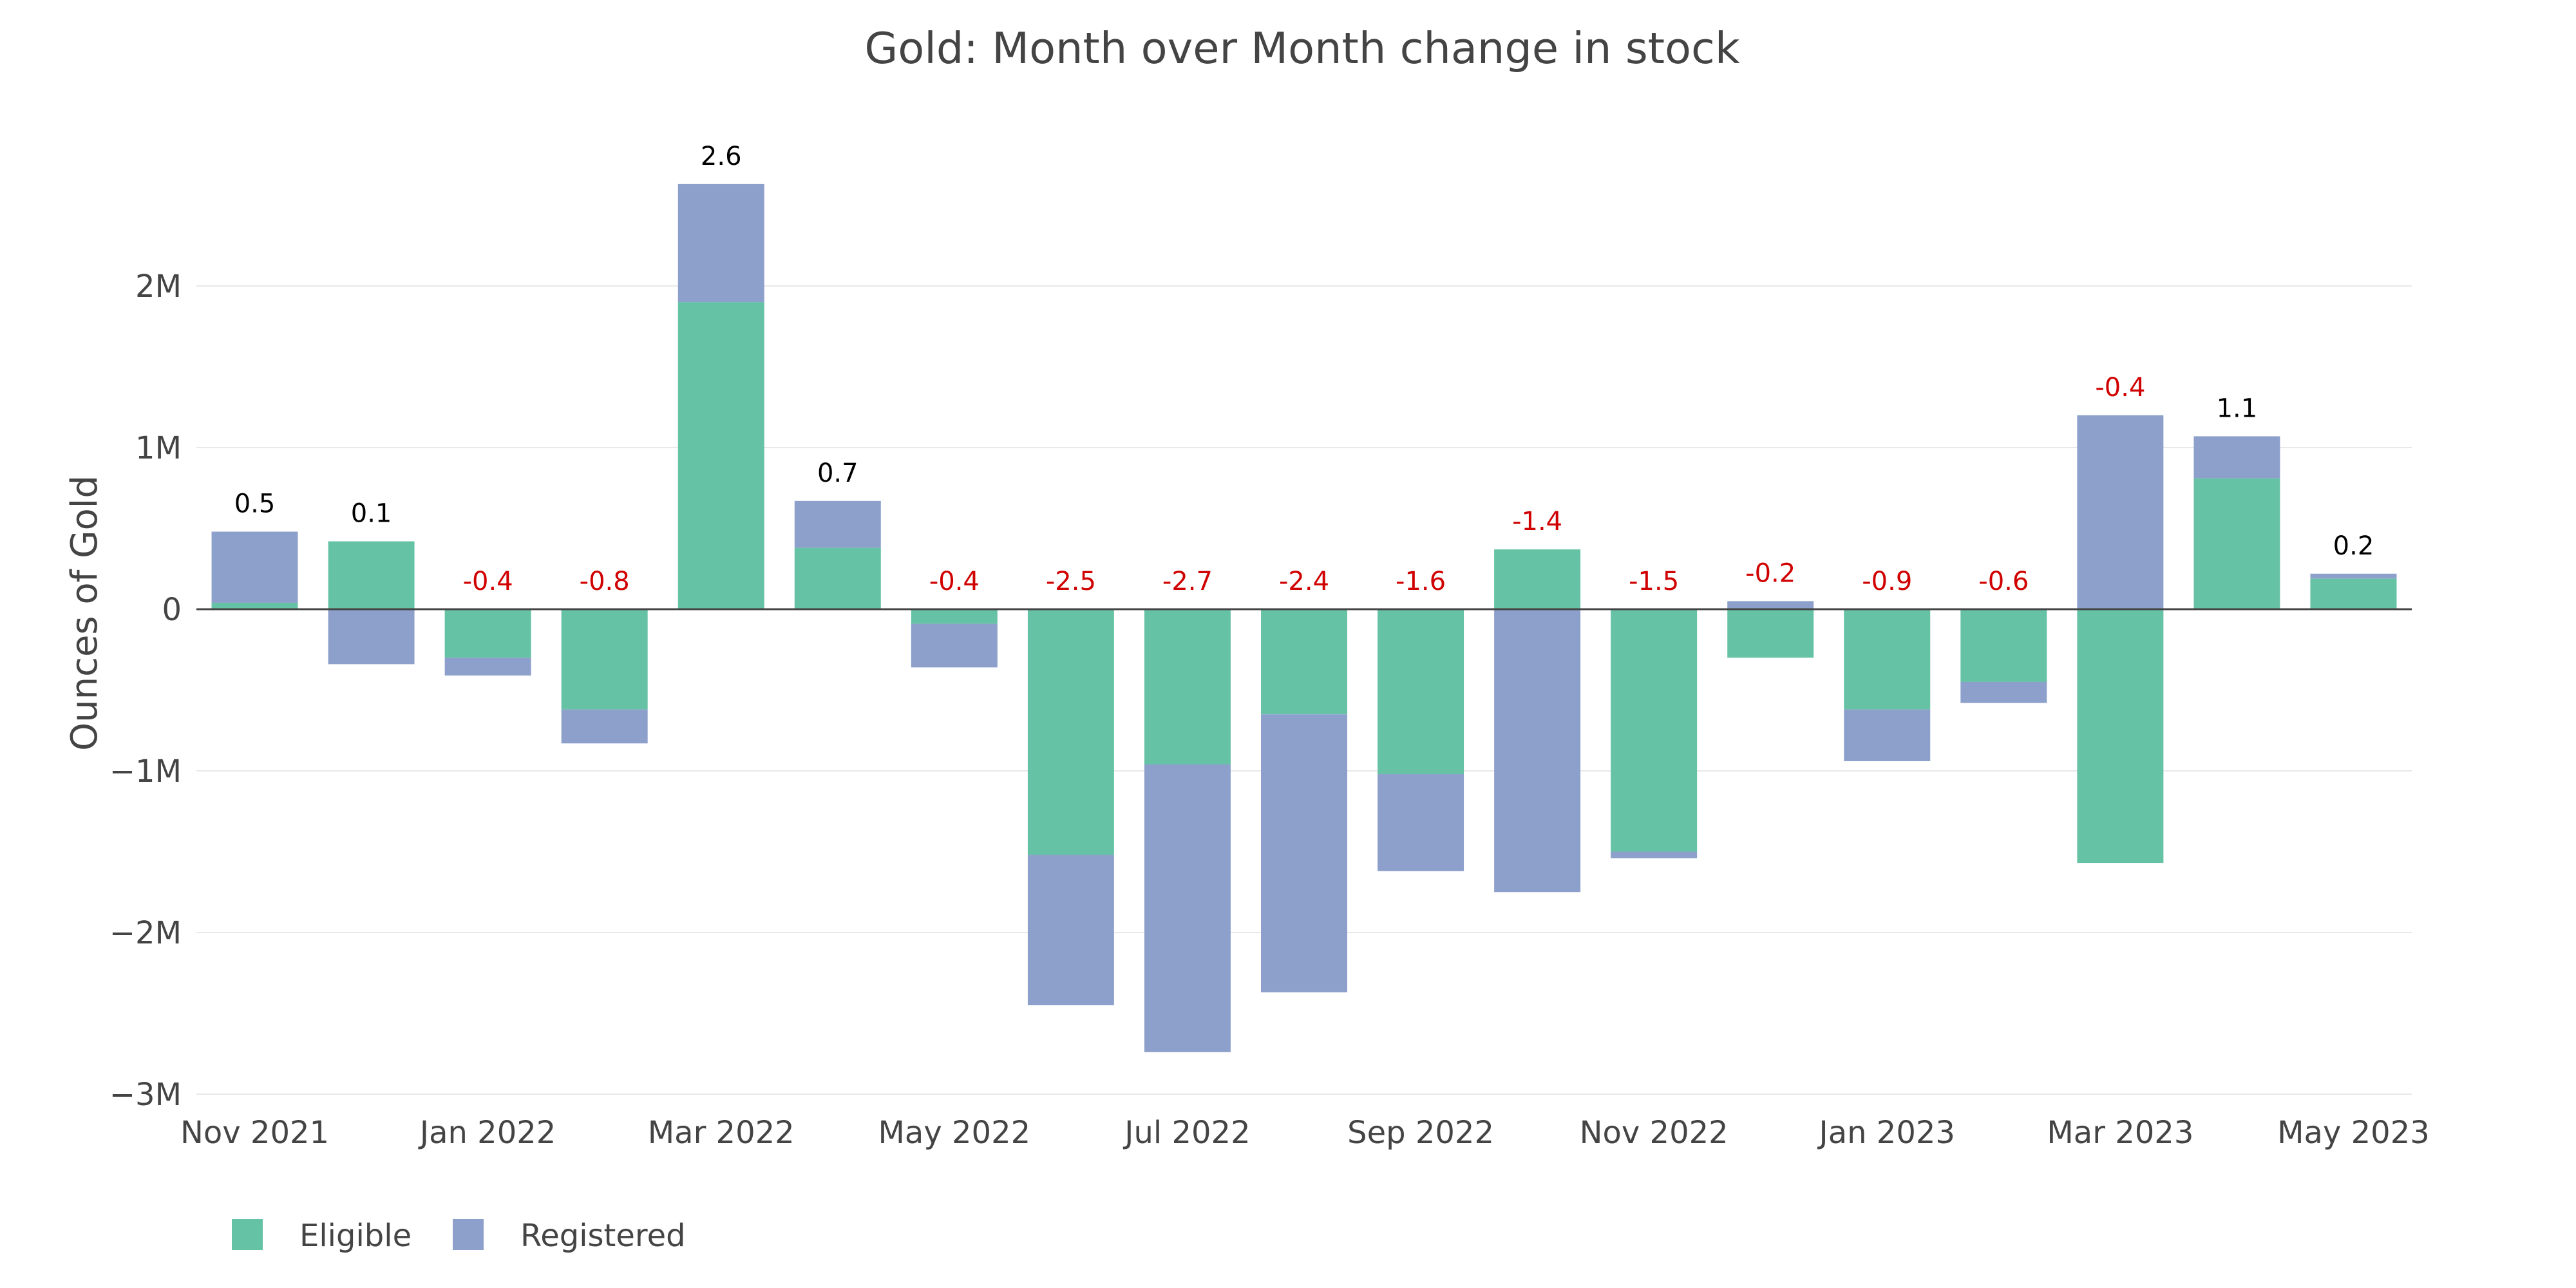  Describe the element at coordinates (2237, 408) in the screenshot. I see `total-label: 1.1` at that location.